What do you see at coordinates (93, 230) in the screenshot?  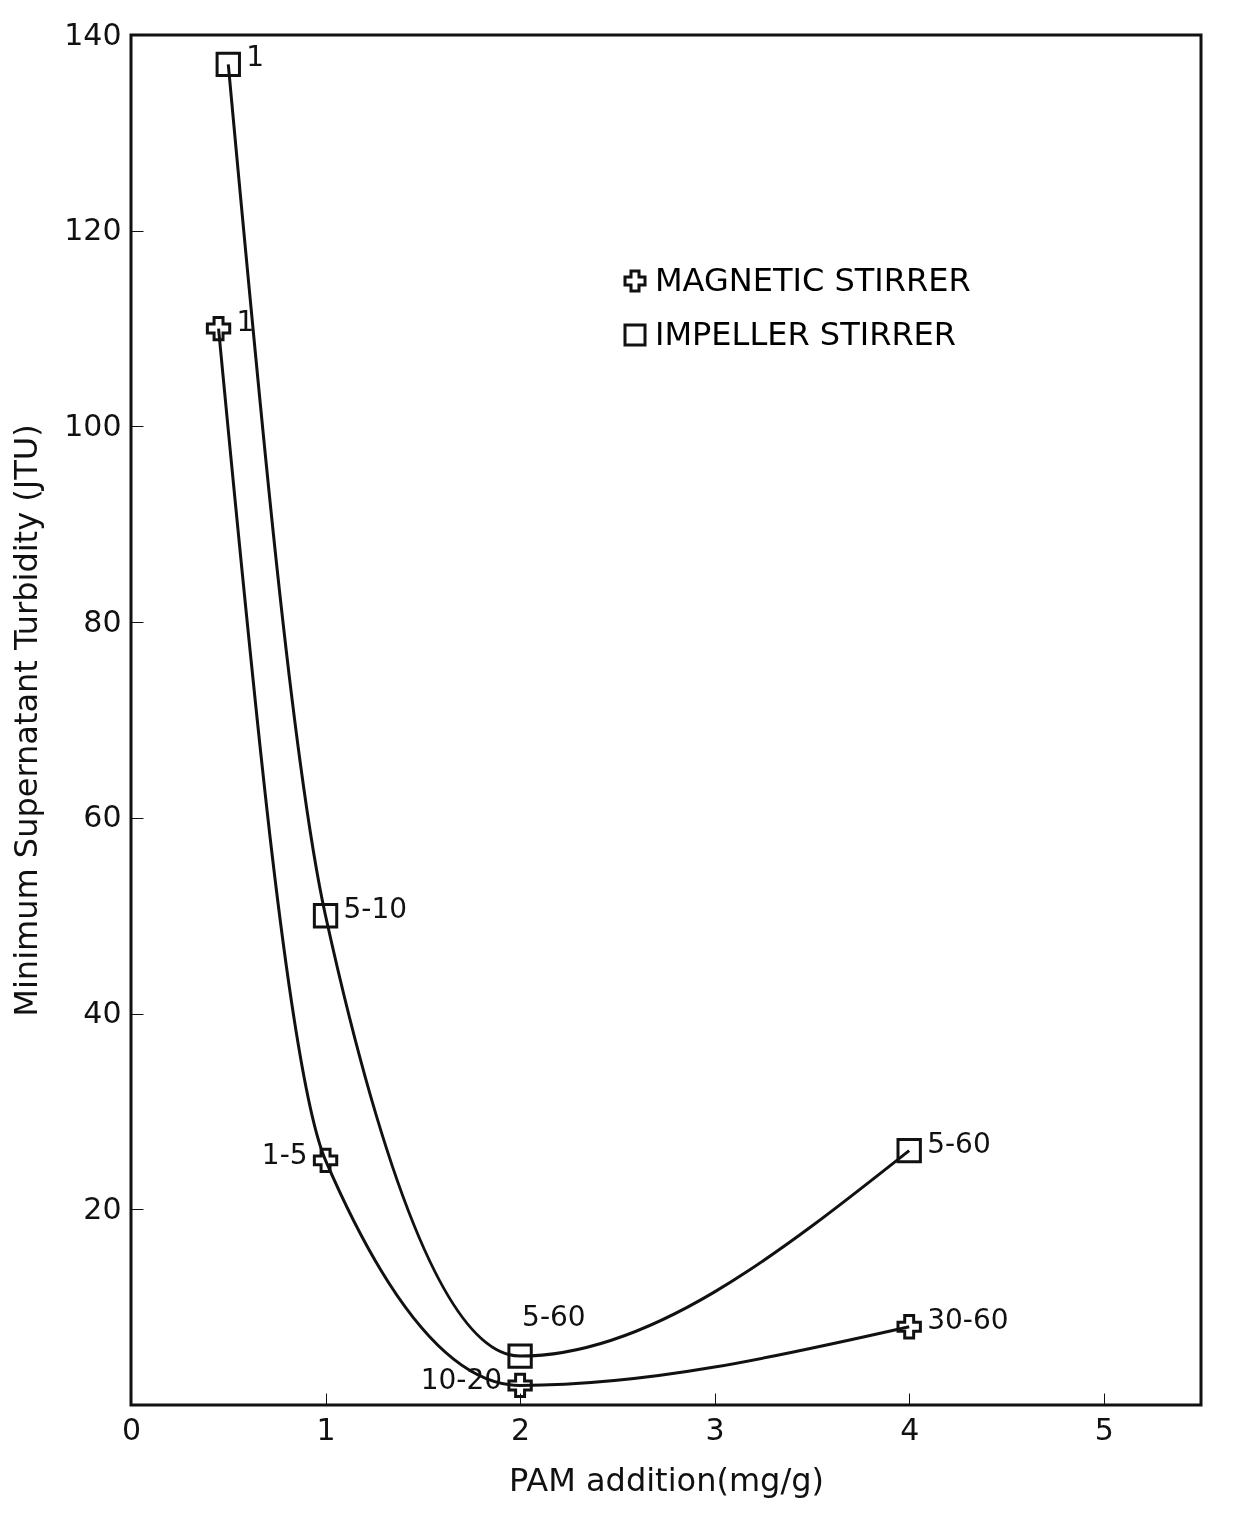 I see `y-tick-label: 120` at bounding box center [93, 230].